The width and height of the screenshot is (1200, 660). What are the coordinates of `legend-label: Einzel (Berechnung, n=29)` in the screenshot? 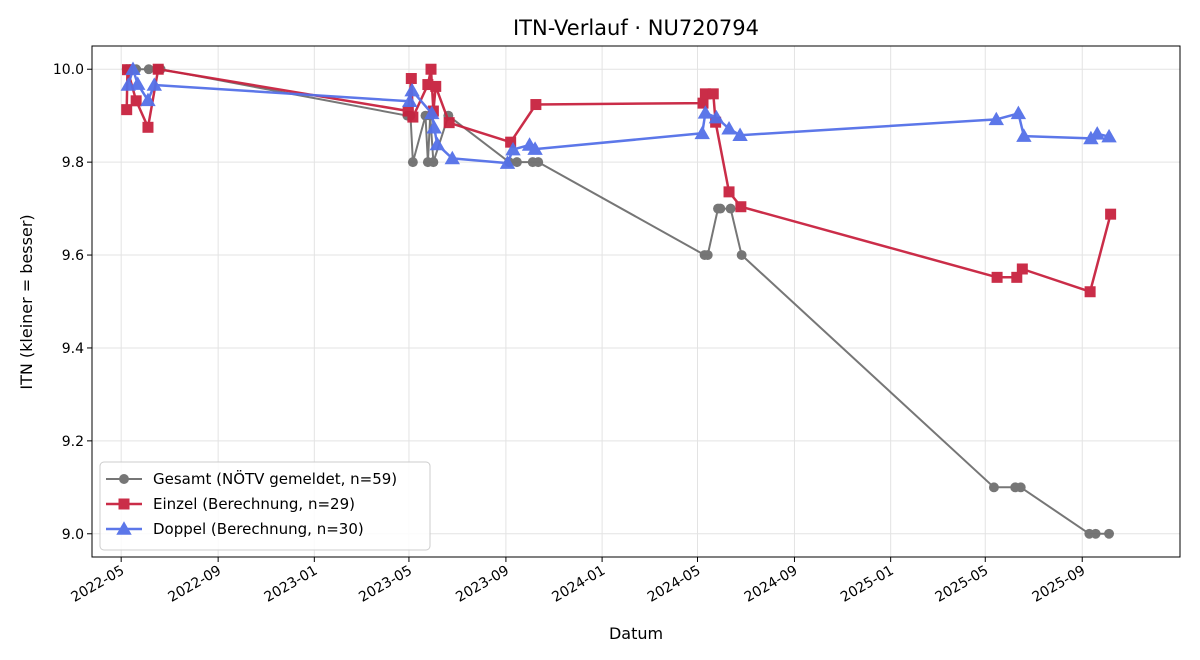 It's located at (254, 504).